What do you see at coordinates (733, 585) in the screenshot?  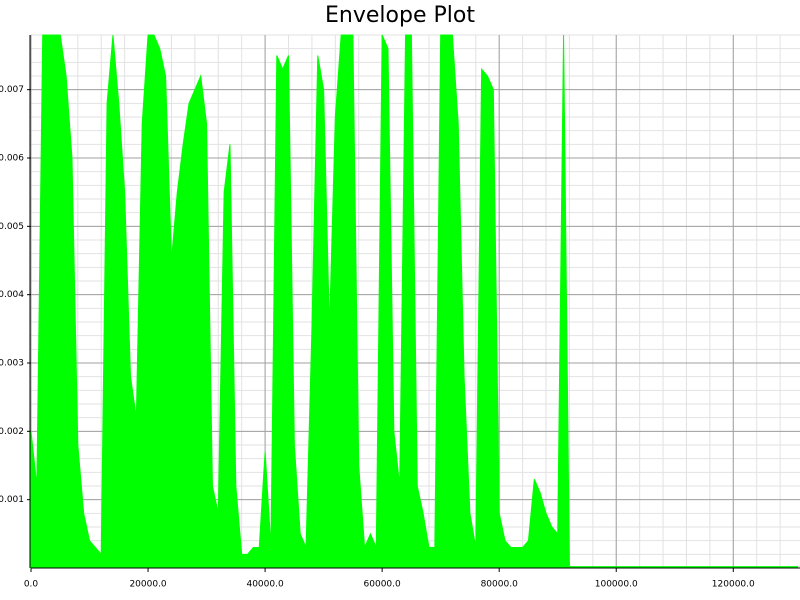 I see `x-tick-label: 120000.0` at bounding box center [733, 585].